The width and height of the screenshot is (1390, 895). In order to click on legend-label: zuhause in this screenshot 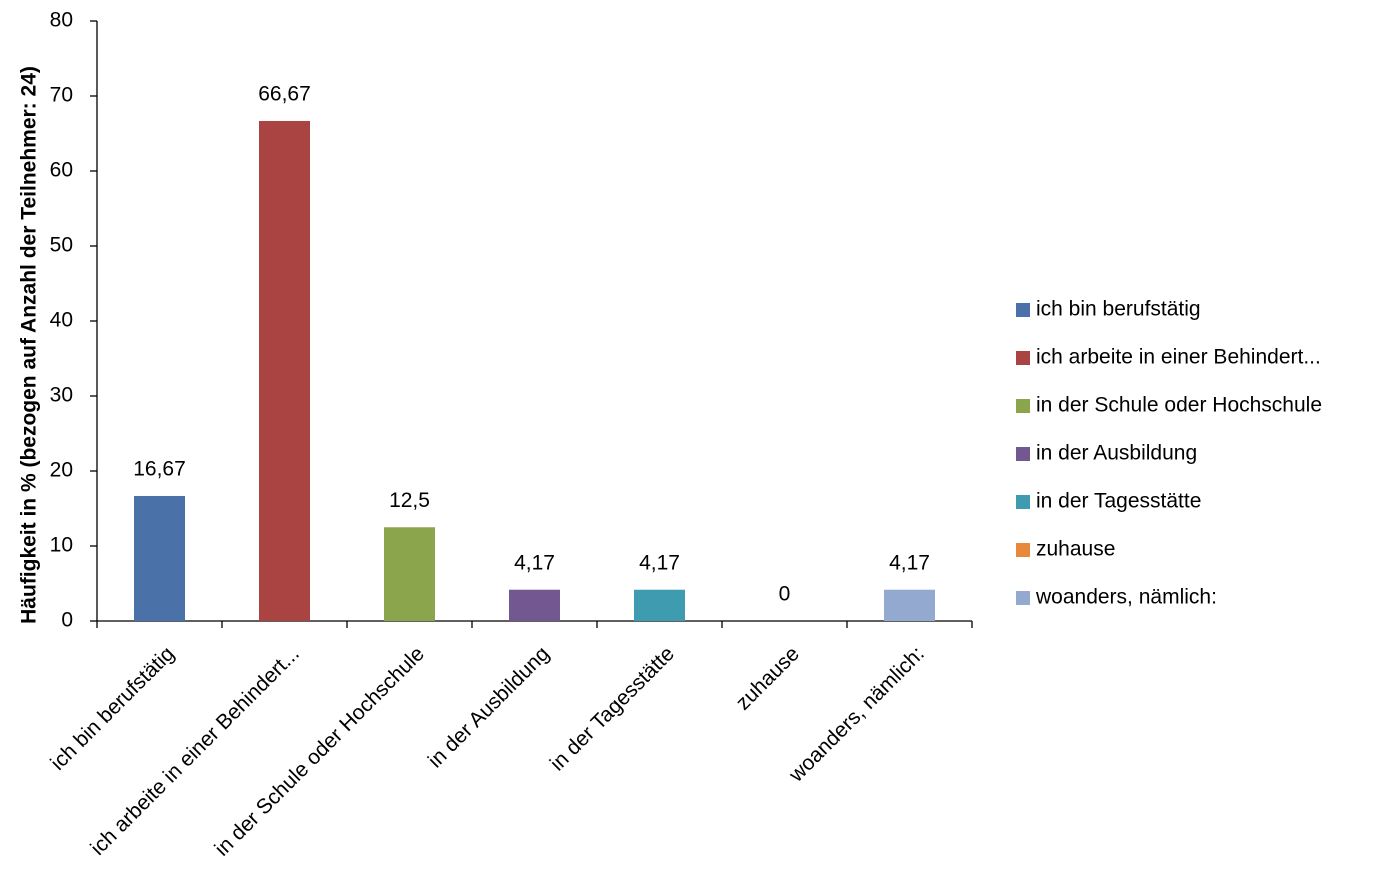, I will do `click(1075, 549)`.